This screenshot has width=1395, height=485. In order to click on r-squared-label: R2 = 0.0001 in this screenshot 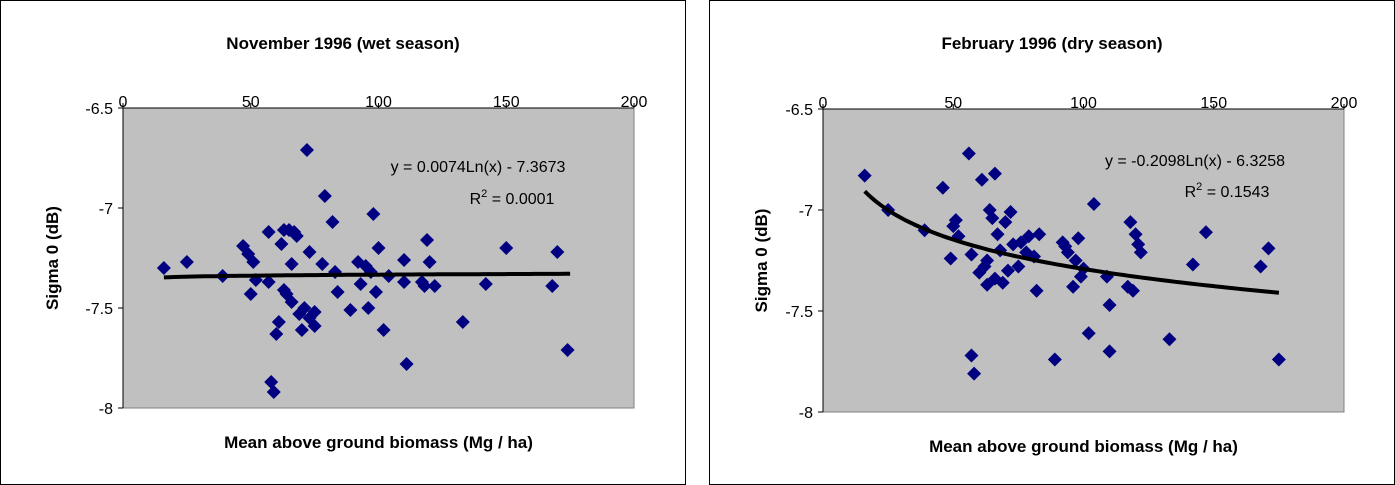, I will do `click(512, 198)`.